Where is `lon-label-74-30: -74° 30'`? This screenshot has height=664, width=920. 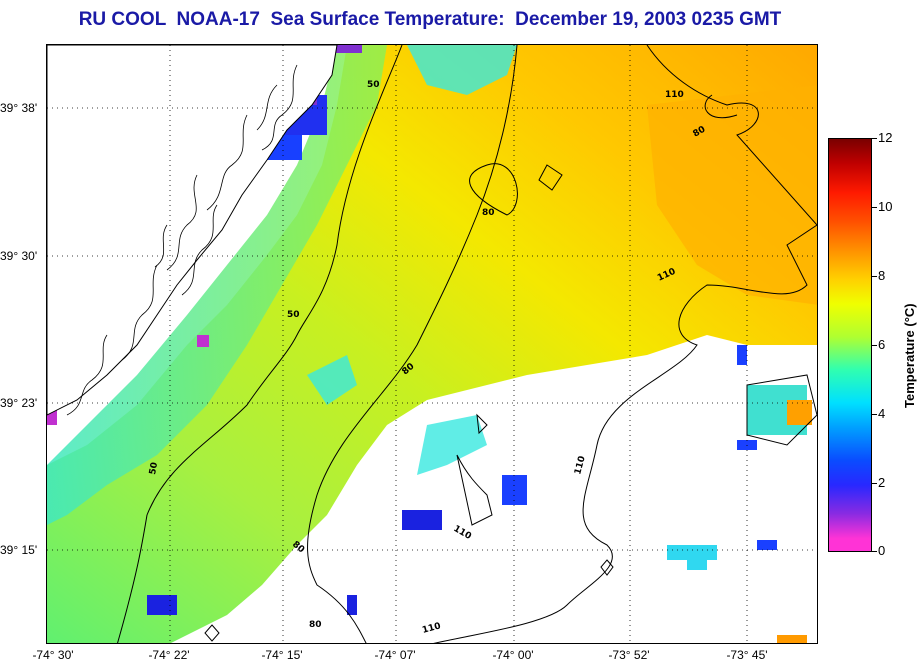
lon-label-74-30: -74° 30' is located at coordinates (53, 655).